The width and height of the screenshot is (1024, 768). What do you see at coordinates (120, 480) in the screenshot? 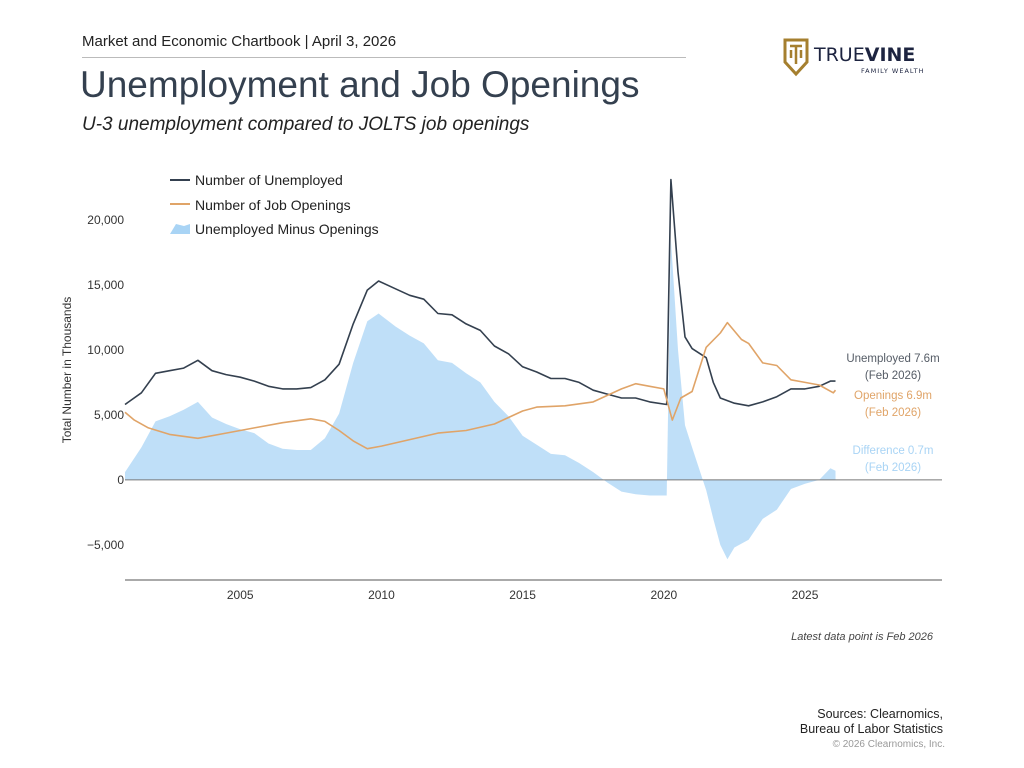
I see `y-tick-label: 0` at bounding box center [120, 480].